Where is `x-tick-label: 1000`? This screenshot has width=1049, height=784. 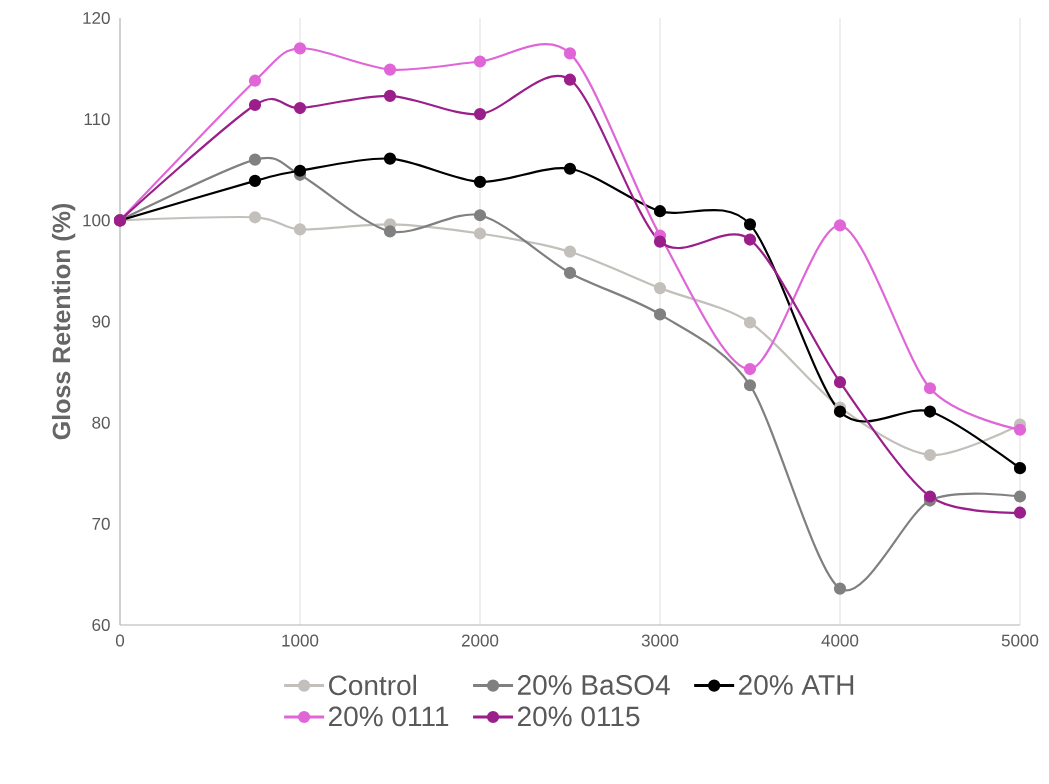 x-tick-label: 1000 is located at coordinates (300, 640).